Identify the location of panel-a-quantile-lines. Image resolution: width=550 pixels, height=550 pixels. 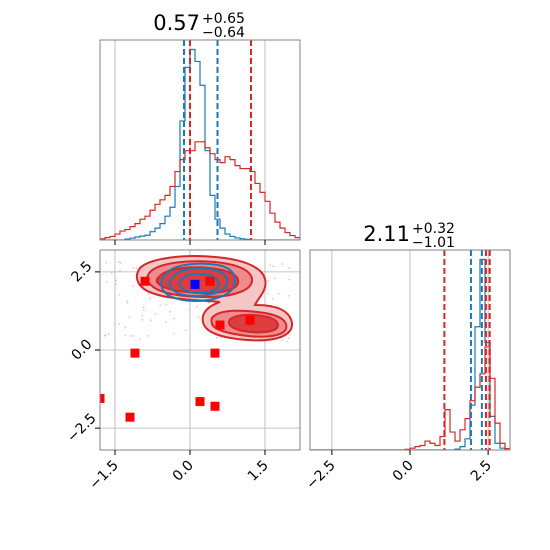
(217, 140).